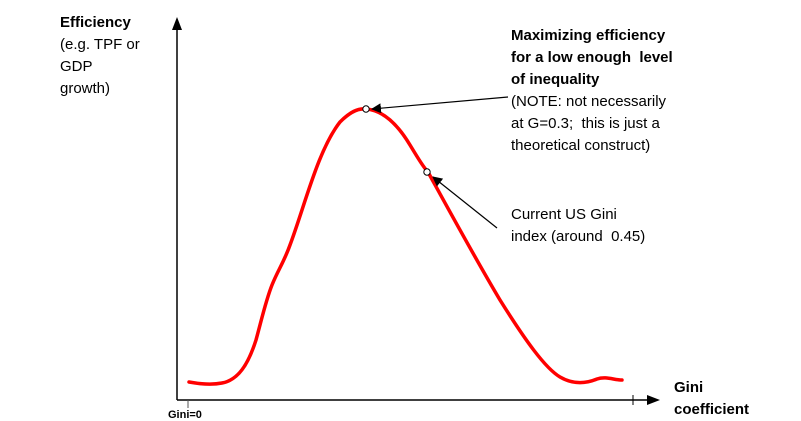  Describe the element at coordinates (427, 172) in the screenshot. I see `us-gini-marker` at that location.